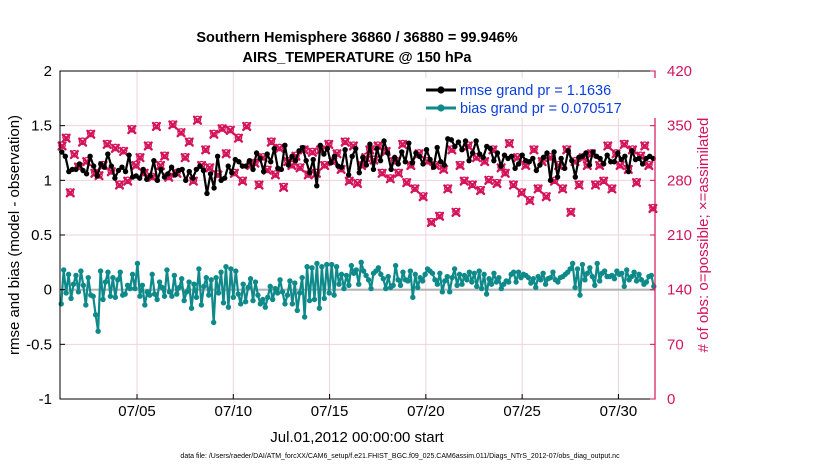  I want to click on y-tick-label: 0.5, so click(41, 235).